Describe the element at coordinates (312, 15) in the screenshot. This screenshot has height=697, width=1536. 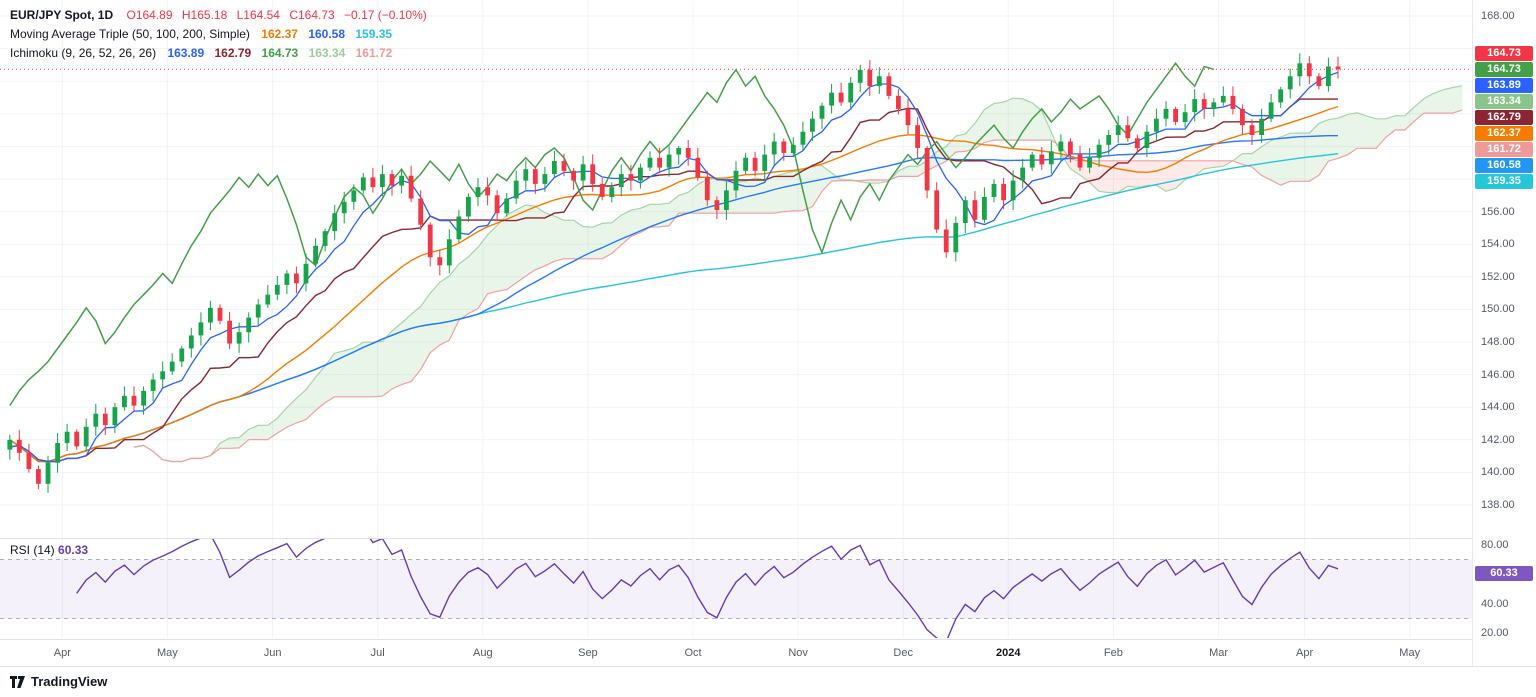
I see `ohlc-close: C164.73` at that location.